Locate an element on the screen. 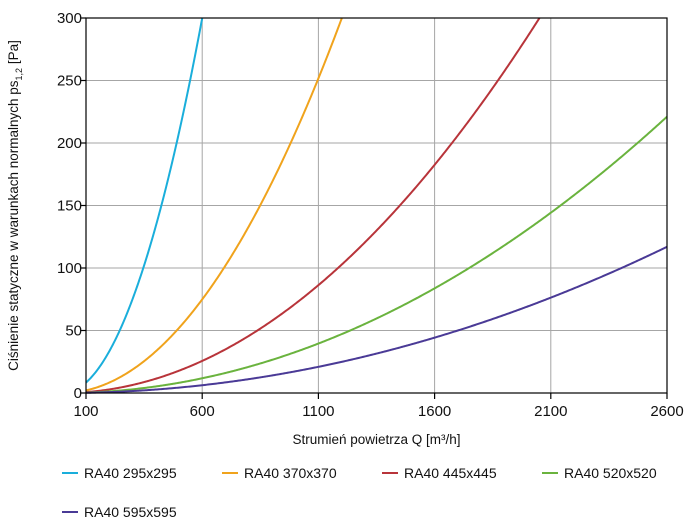 This screenshot has width=687, height=526. y-tick-label: 0 is located at coordinates (78, 393).